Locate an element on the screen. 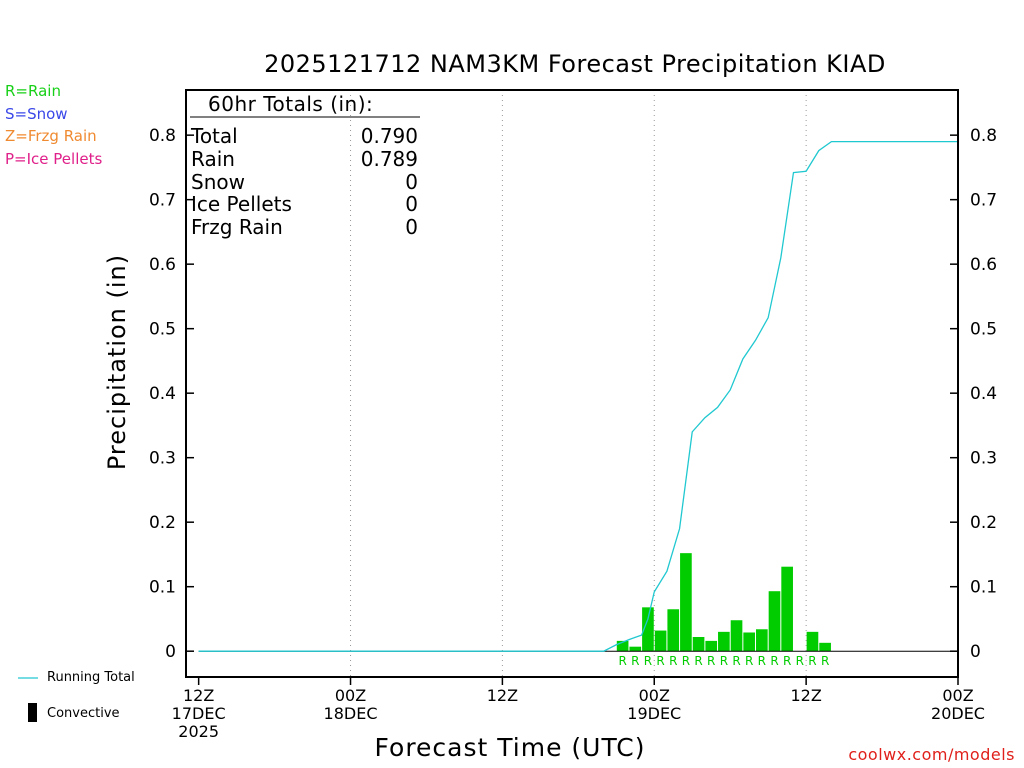 This screenshot has height=768, width=1024. y-axis-left: 0 0.1 0.2 0.3 0.4 0.5 0.6 0.7 0.8 is located at coordinates (171, 394).